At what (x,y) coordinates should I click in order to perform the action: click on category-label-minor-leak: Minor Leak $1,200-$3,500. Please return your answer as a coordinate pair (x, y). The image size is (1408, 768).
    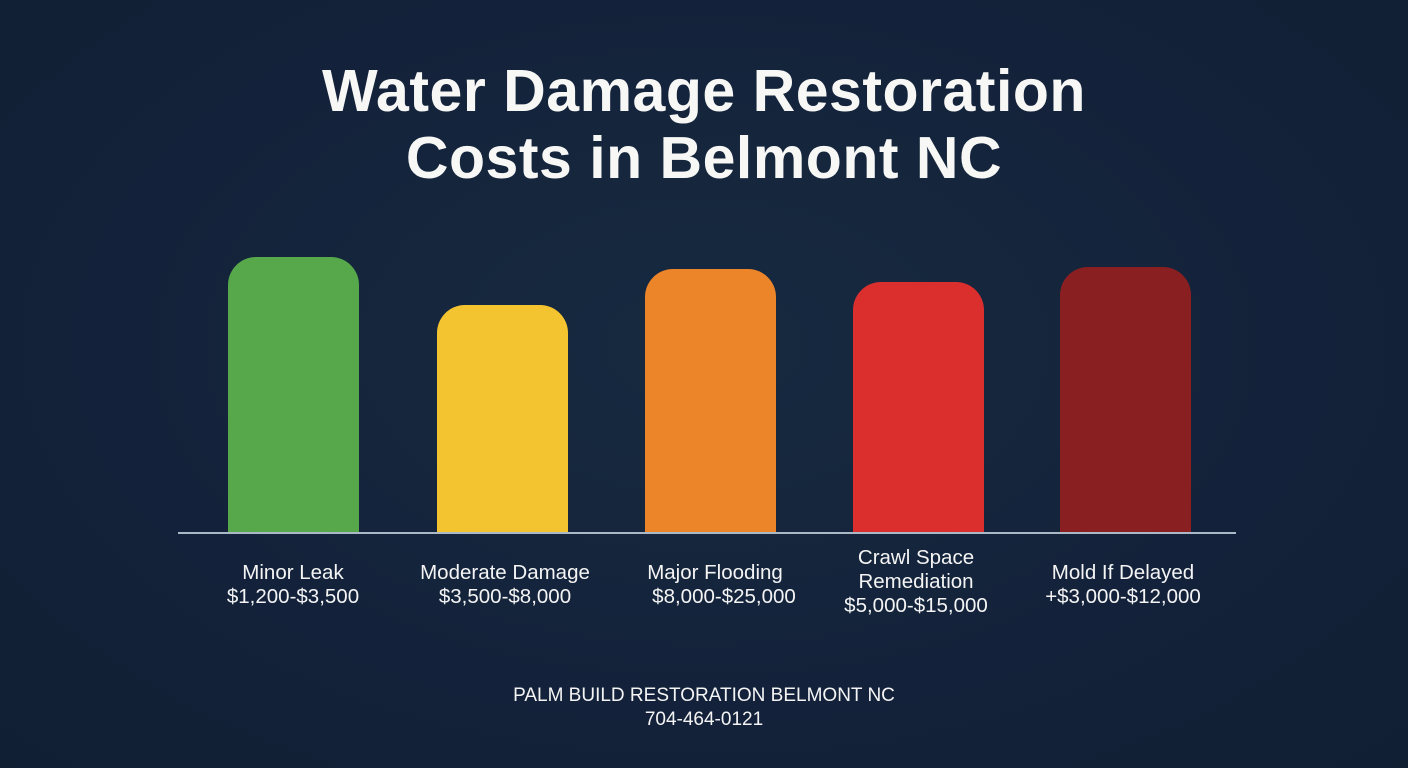
    Looking at the image, I should click on (293, 585).